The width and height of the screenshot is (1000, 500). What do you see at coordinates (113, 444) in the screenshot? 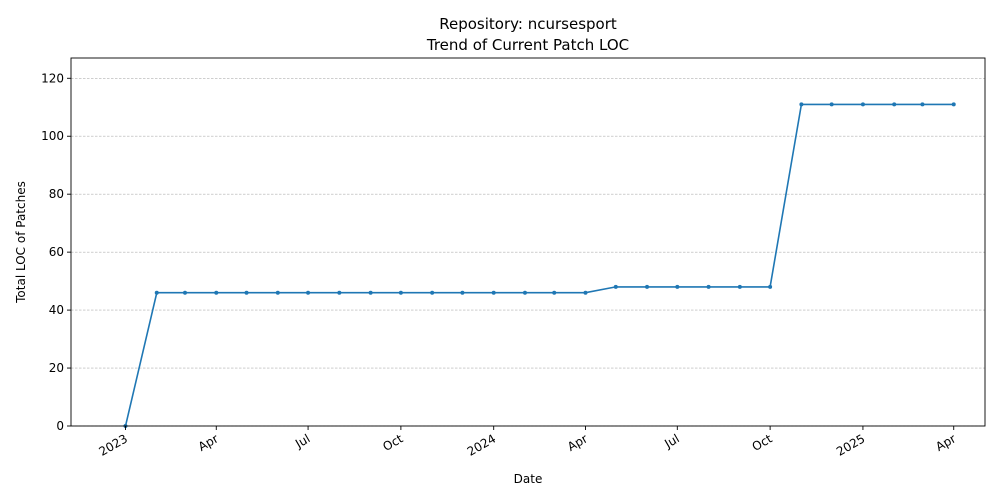
I see `x-tick-label: 2023` at bounding box center [113, 444].